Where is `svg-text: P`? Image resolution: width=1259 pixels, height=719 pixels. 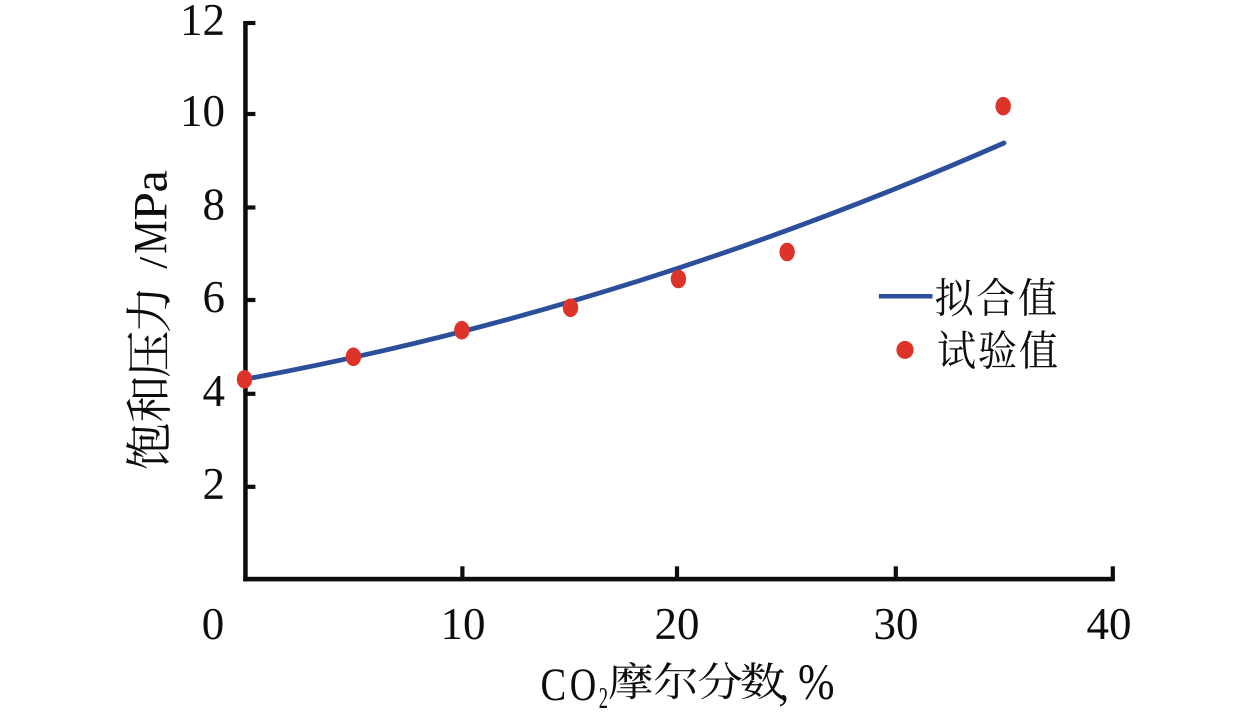 svg-text: P is located at coordinates (150, 206).